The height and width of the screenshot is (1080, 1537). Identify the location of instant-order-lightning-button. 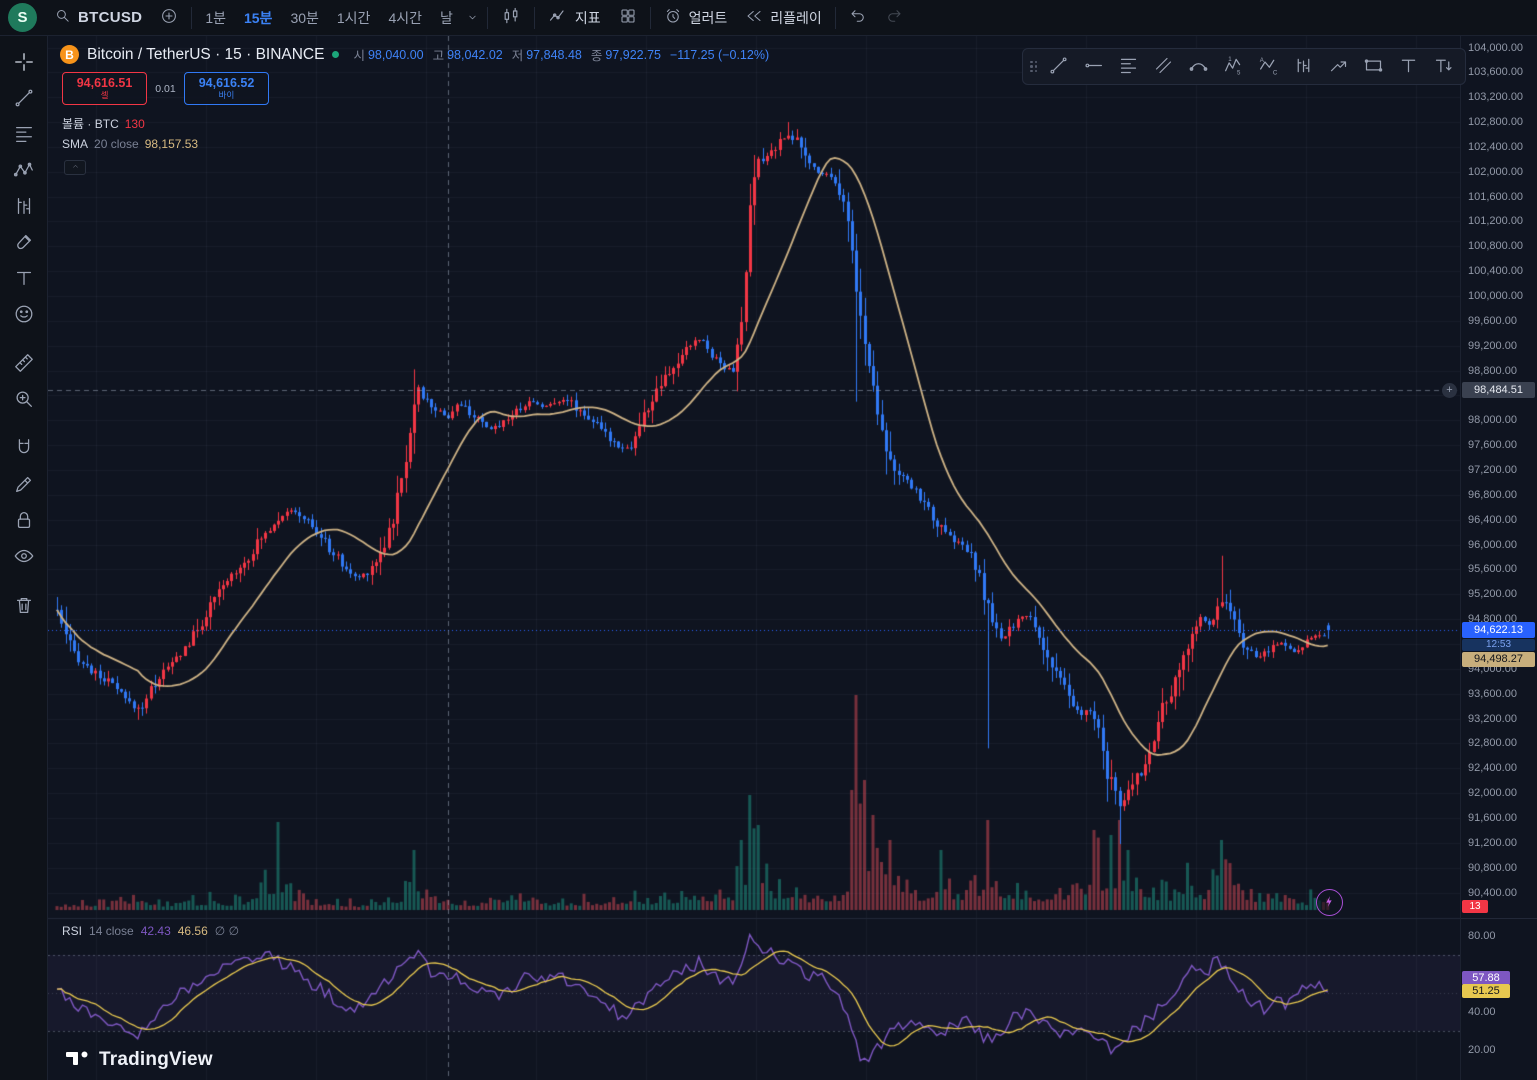
(1329, 902).